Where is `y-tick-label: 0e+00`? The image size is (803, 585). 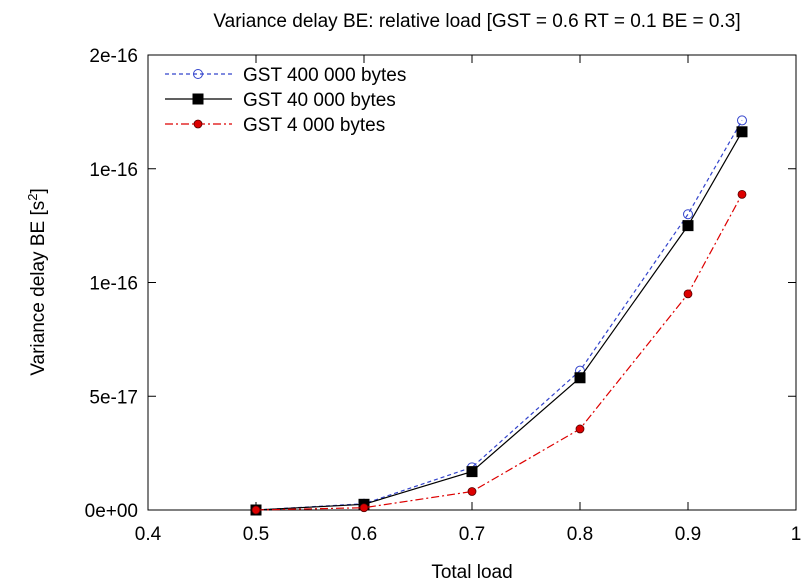
y-tick-label: 0e+00 is located at coordinates (111, 511).